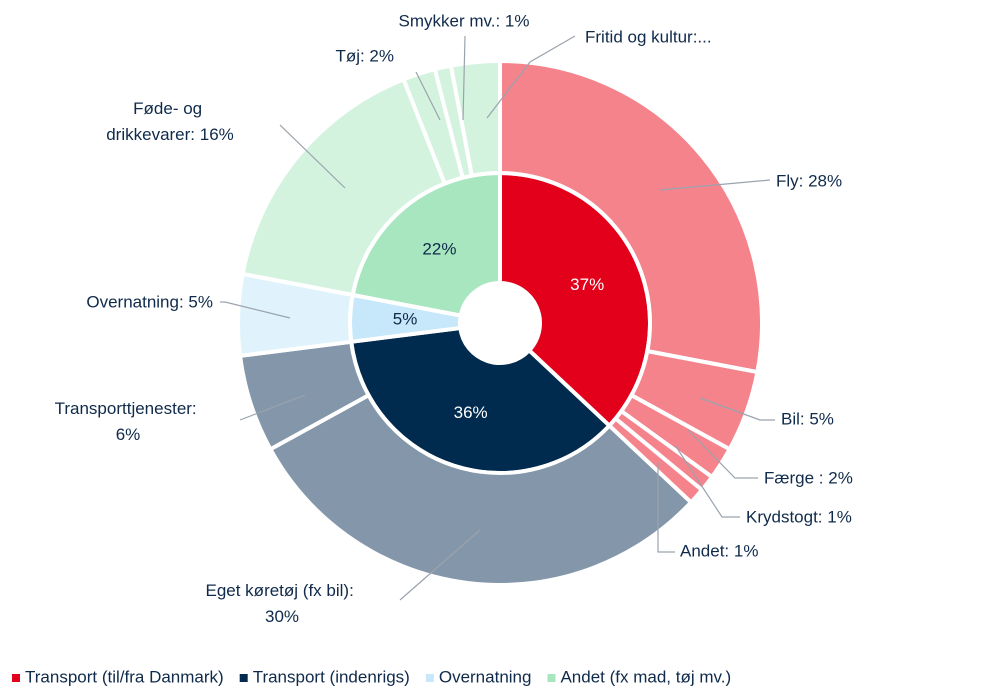 The width and height of the screenshot is (1004, 691). Describe the element at coordinates (331, 676) in the screenshot. I see `legend-label: Transport (indenrigs)` at that location.